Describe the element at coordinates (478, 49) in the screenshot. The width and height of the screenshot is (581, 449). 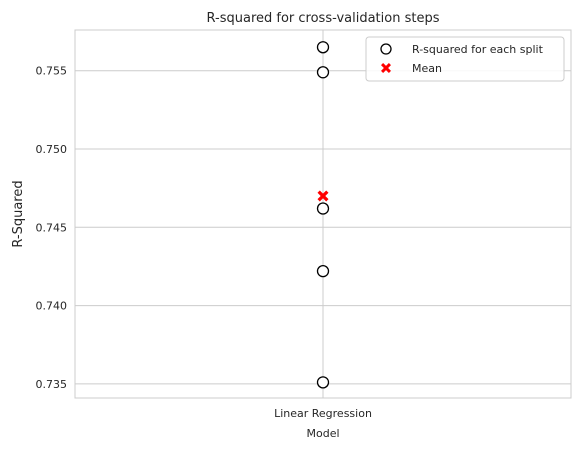
I see `legend-label: R-squared for each split` at that location.